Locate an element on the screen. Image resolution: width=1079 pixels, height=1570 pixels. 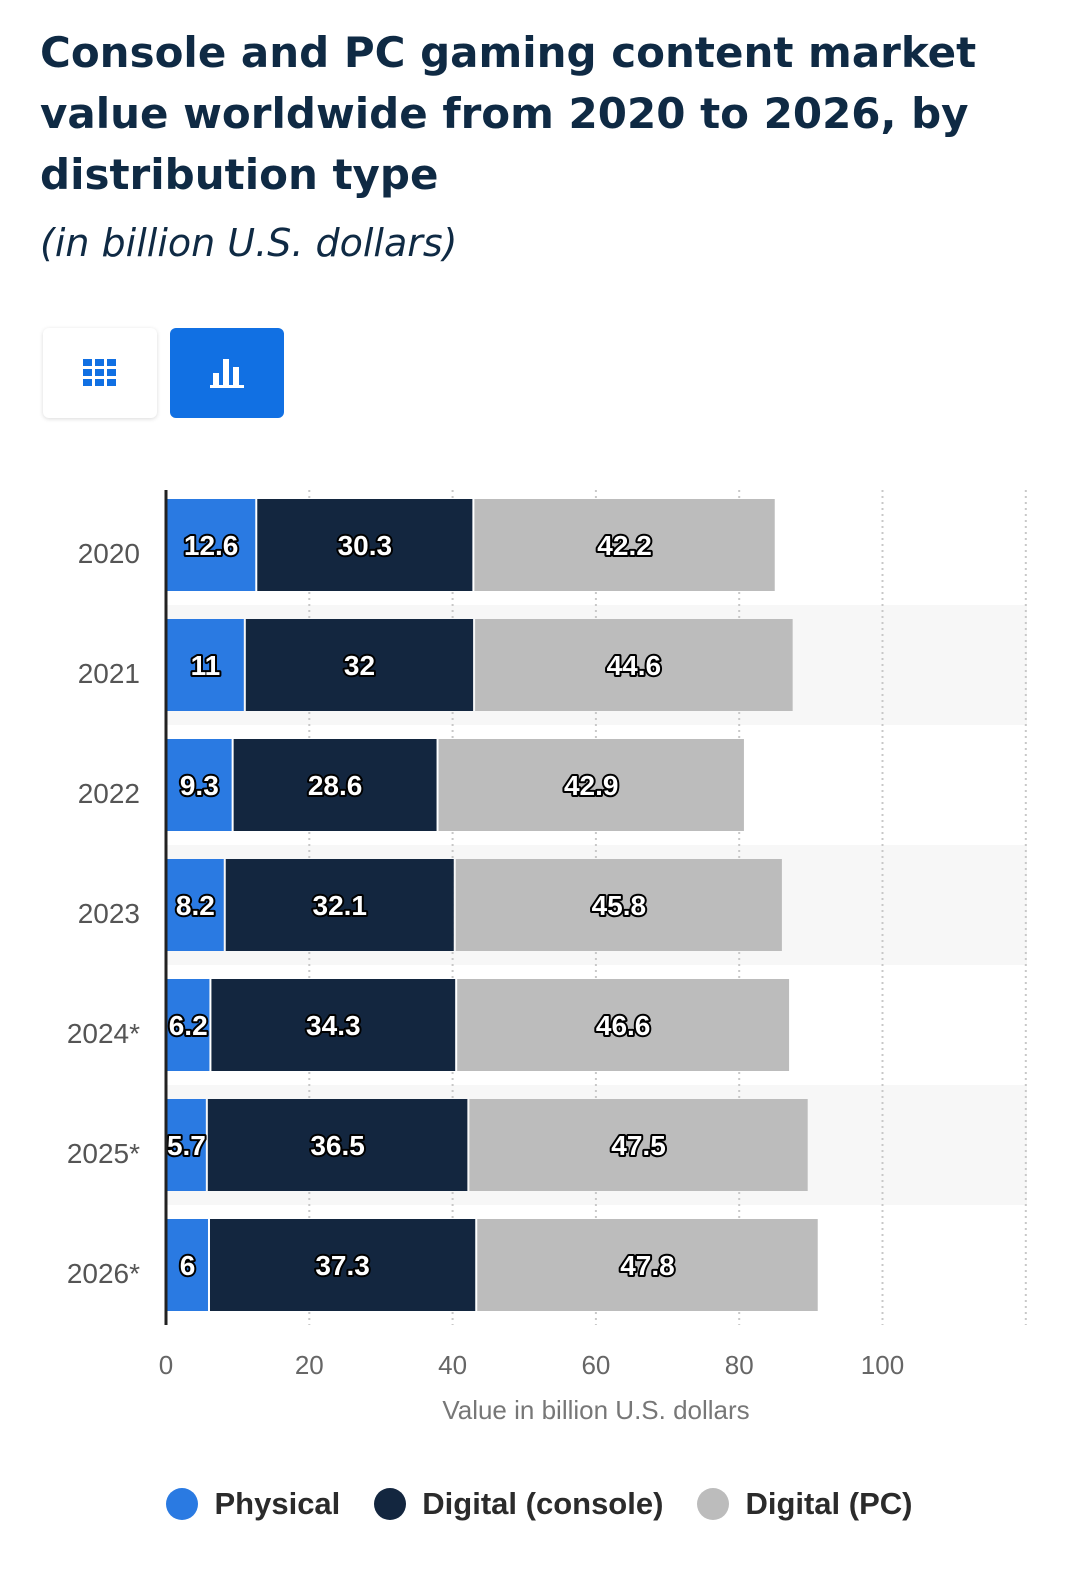
data-label-physical: 12.6 is located at coordinates (211, 545).